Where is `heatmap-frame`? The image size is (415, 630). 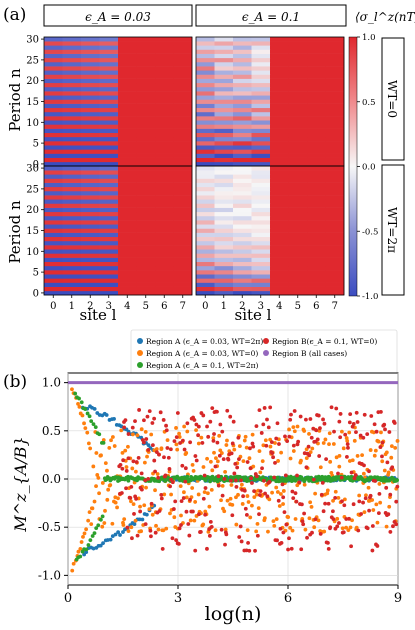 heatmap-frame is located at coordinates (270, 230).